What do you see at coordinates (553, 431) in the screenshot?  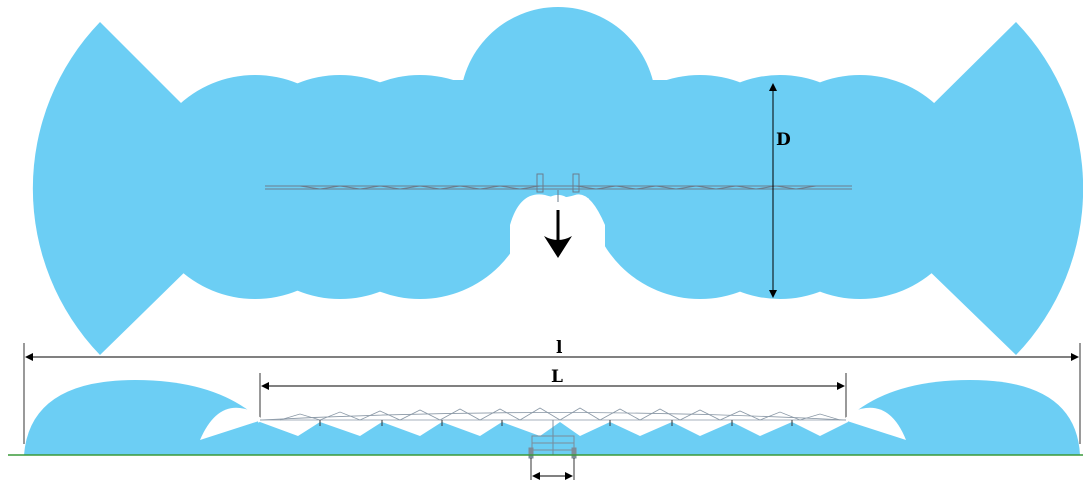 I see `boom-side-view` at bounding box center [553, 431].